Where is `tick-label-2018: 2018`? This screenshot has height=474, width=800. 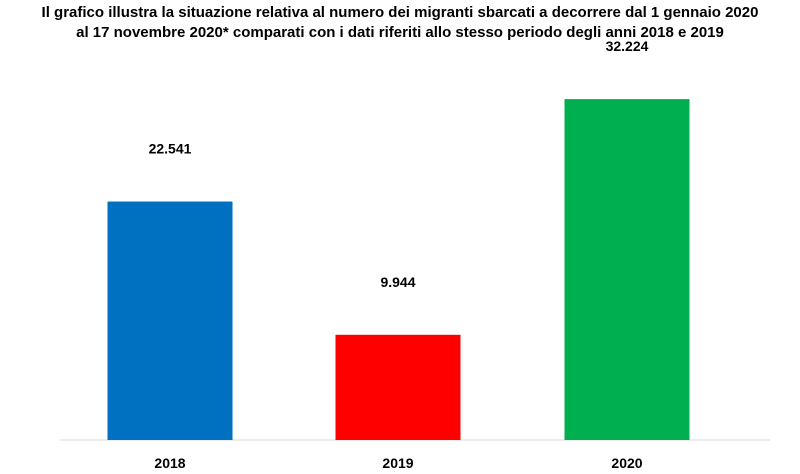 tick-label-2018: 2018 is located at coordinates (169, 463).